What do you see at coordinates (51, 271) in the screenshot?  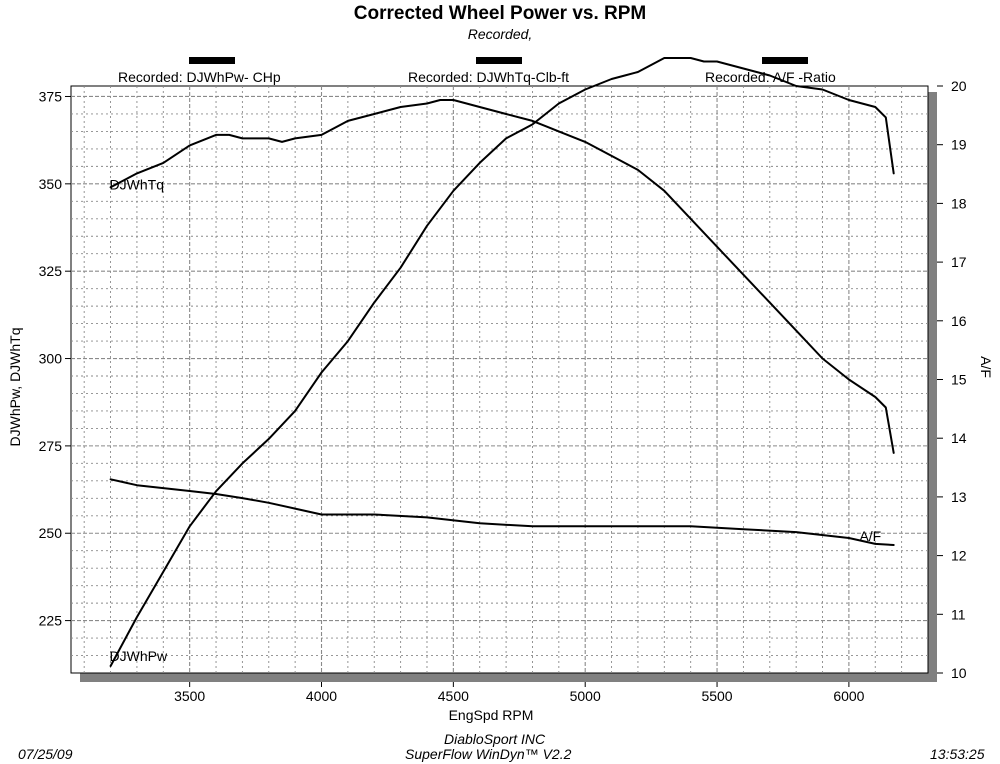 I see `y-left-tick-label: 325` at bounding box center [51, 271].